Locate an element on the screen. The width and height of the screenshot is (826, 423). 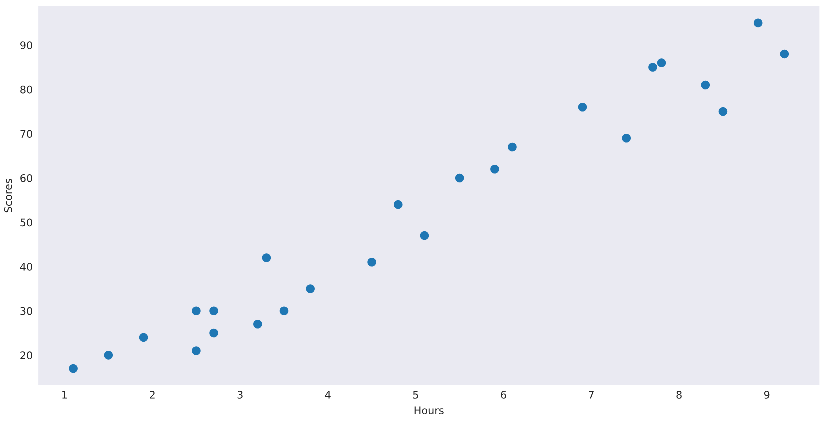
x-tick-label: 1 is located at coordinates (65, 395).